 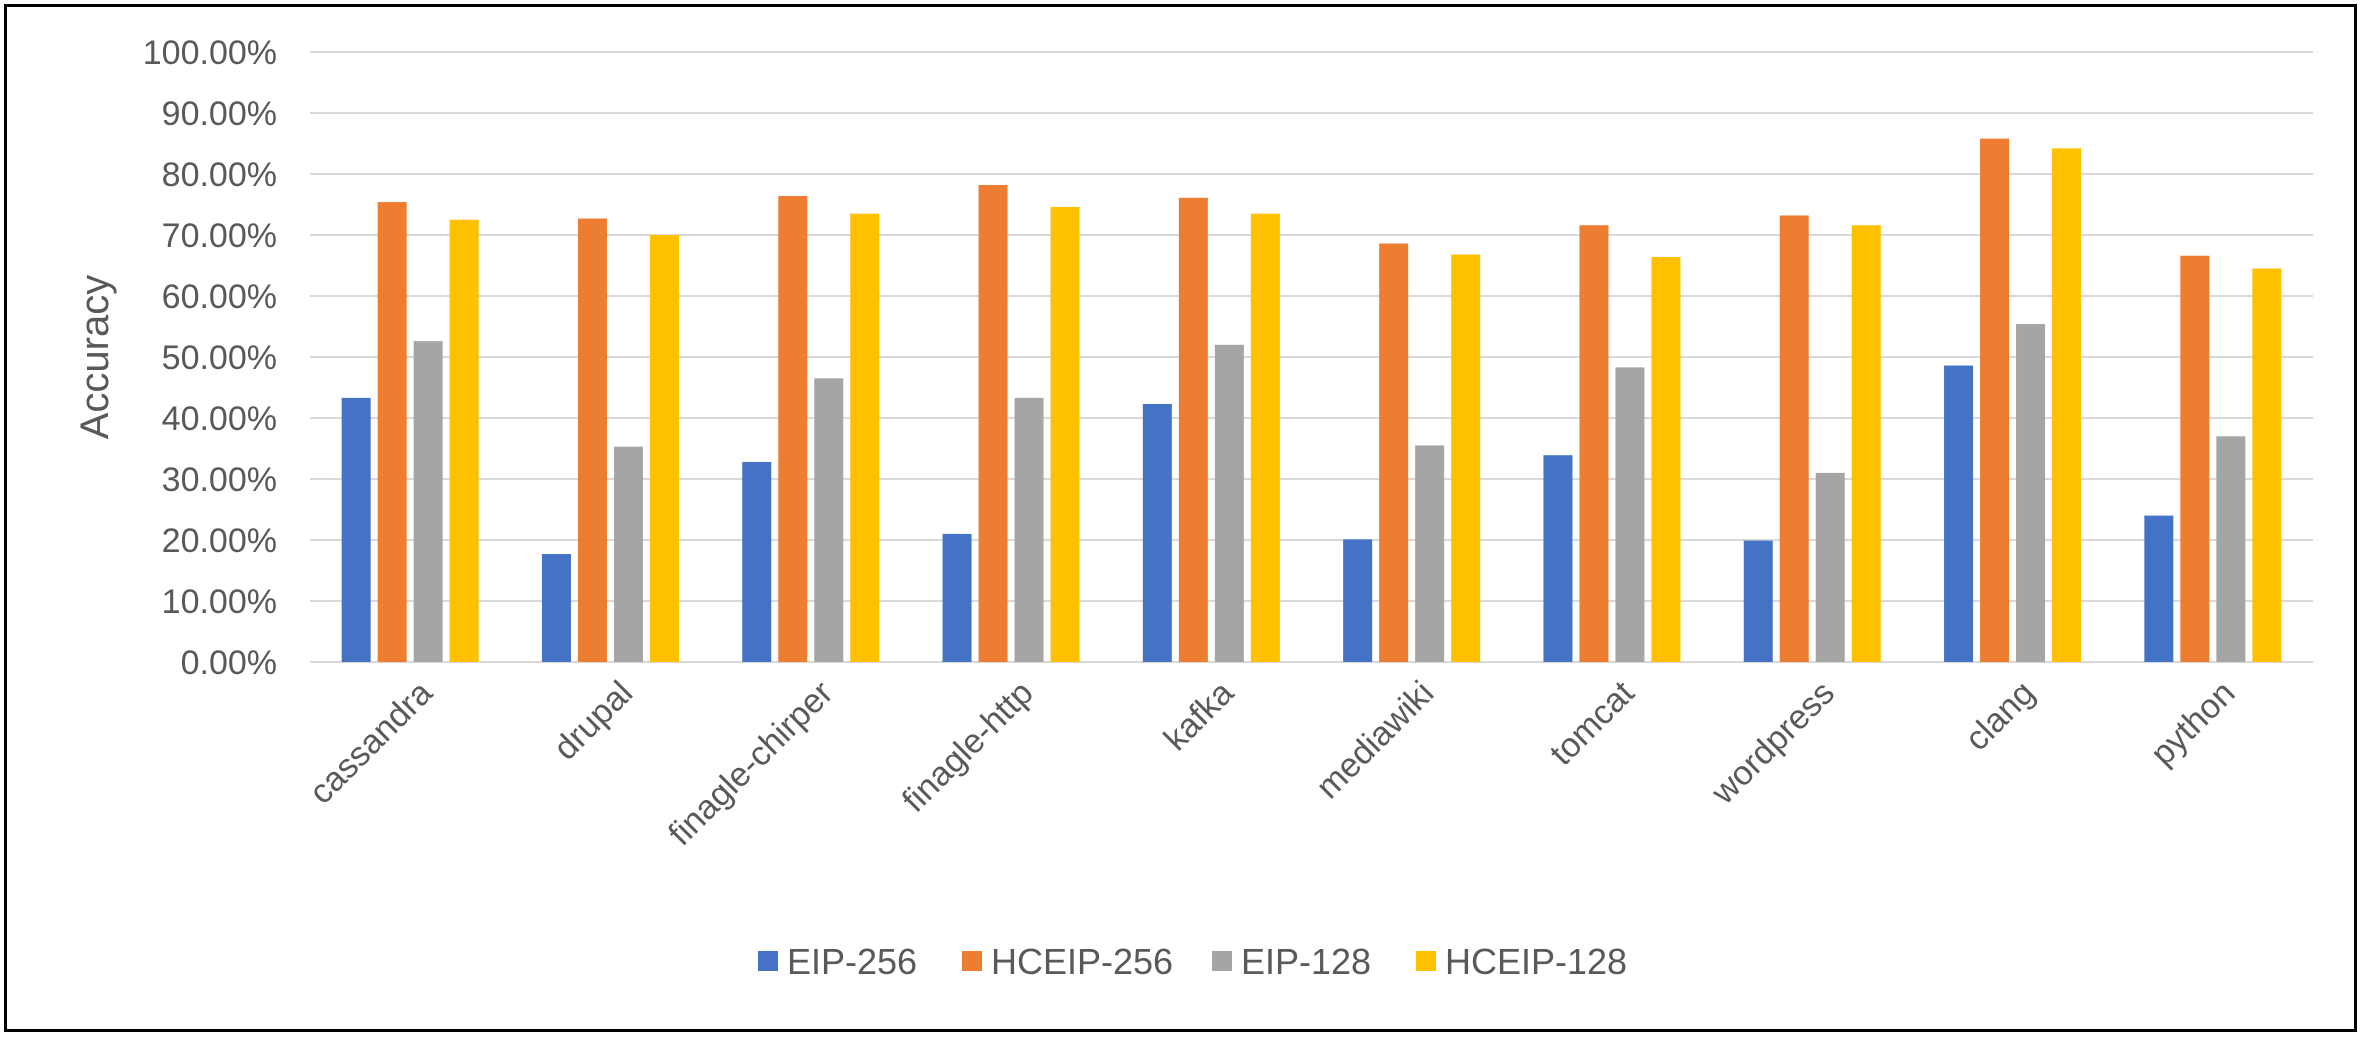 I want to click on bar-hceip-128-wordpress, so click(x=1866, y=444).